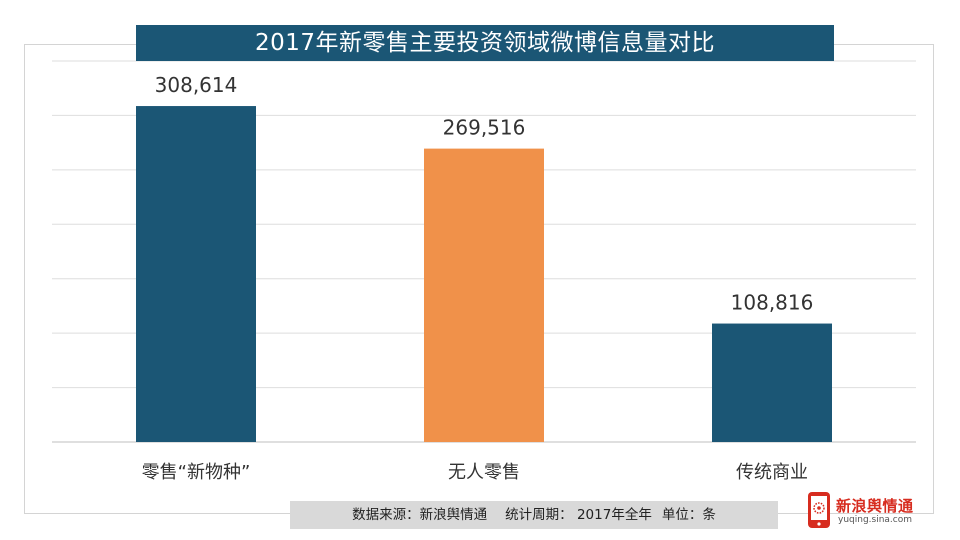 The height and width of the screenshot is (540, 960). What do you see at coordinates (420, 515) in the screenshot?
I see `footer-source: 数据来源：新浪舆情通` at bounding box center [420, 515].